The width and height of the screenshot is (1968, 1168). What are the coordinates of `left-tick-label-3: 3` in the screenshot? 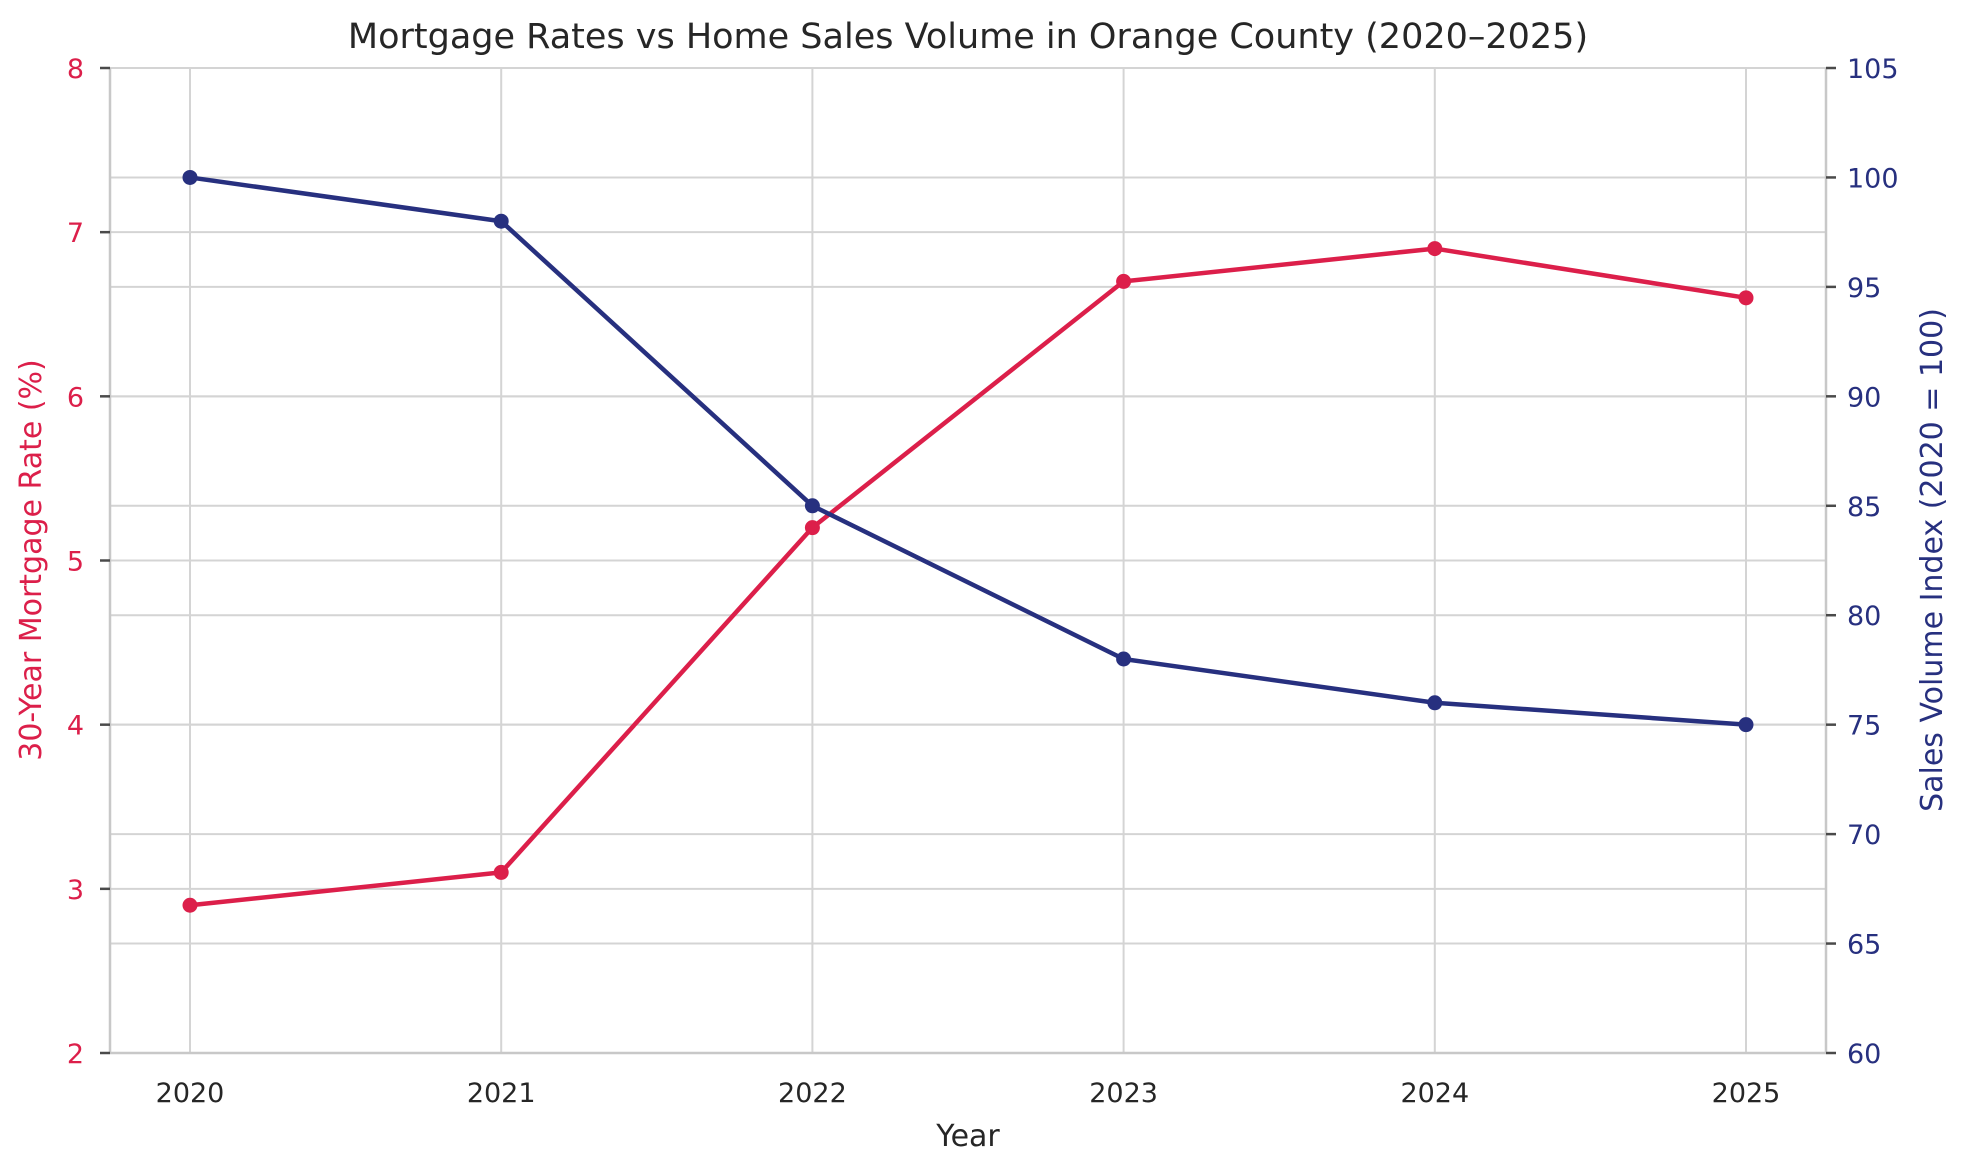 It's located at (75, 890).